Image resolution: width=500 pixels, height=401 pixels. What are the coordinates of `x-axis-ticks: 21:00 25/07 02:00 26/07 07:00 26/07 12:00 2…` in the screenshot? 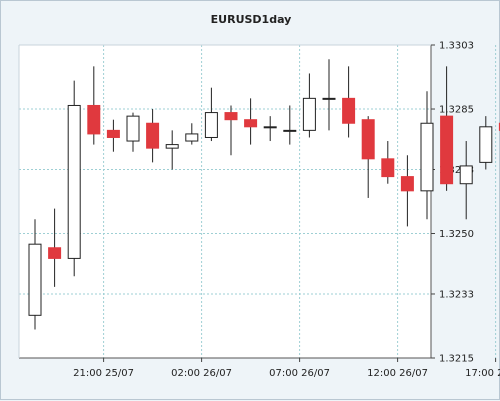 It's located at (286, 368).